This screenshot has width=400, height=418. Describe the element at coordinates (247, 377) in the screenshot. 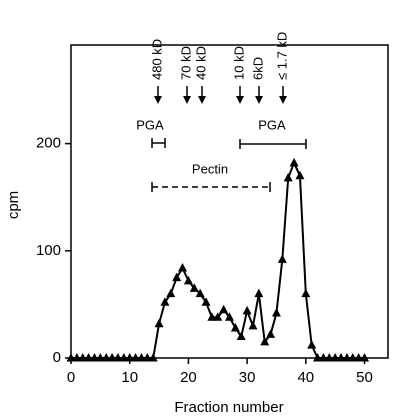

I see `x-tick-label: 30` at that location.